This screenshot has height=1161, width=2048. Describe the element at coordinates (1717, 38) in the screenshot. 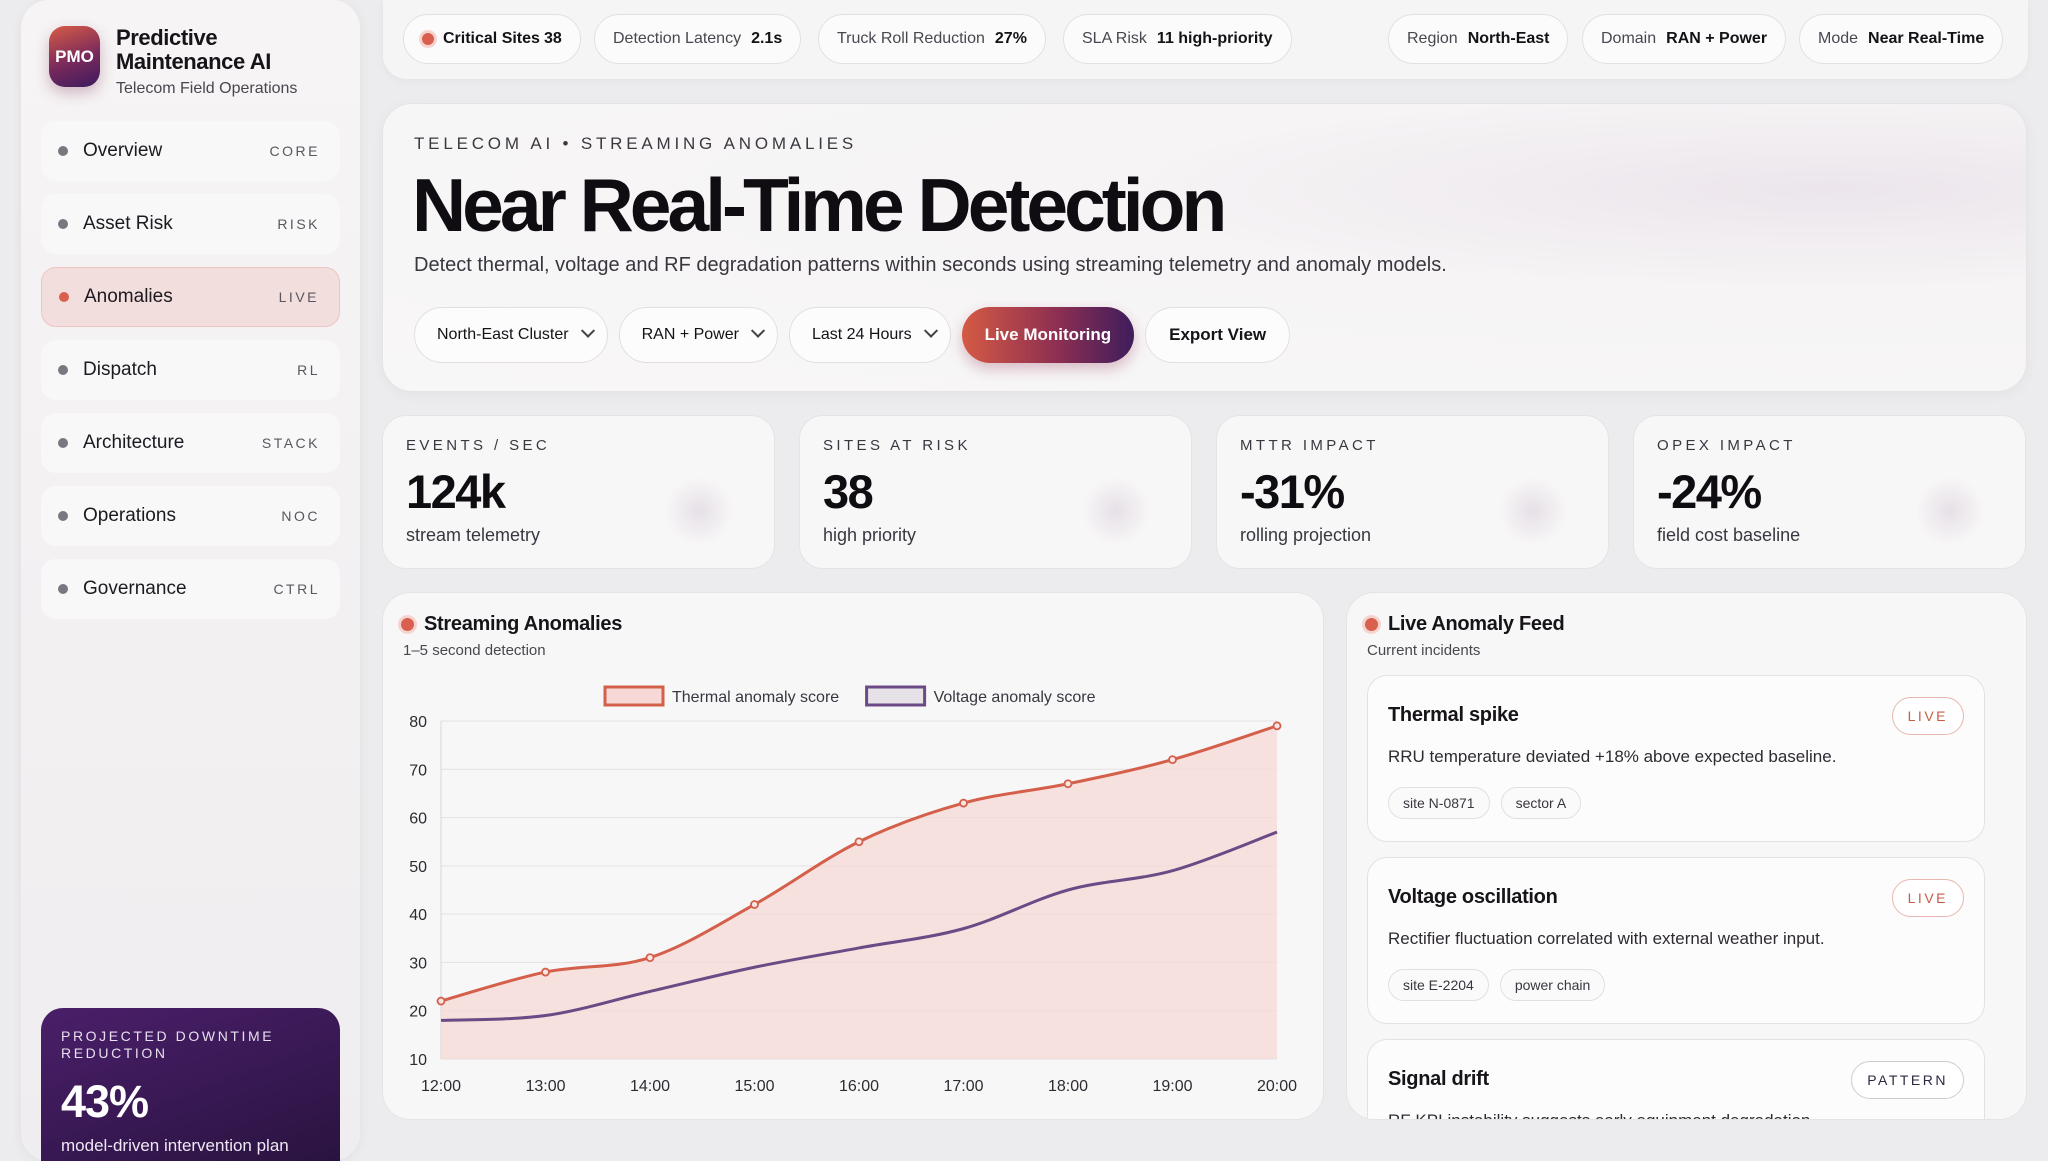

I see `chip-value: RAN + Power` at that location.